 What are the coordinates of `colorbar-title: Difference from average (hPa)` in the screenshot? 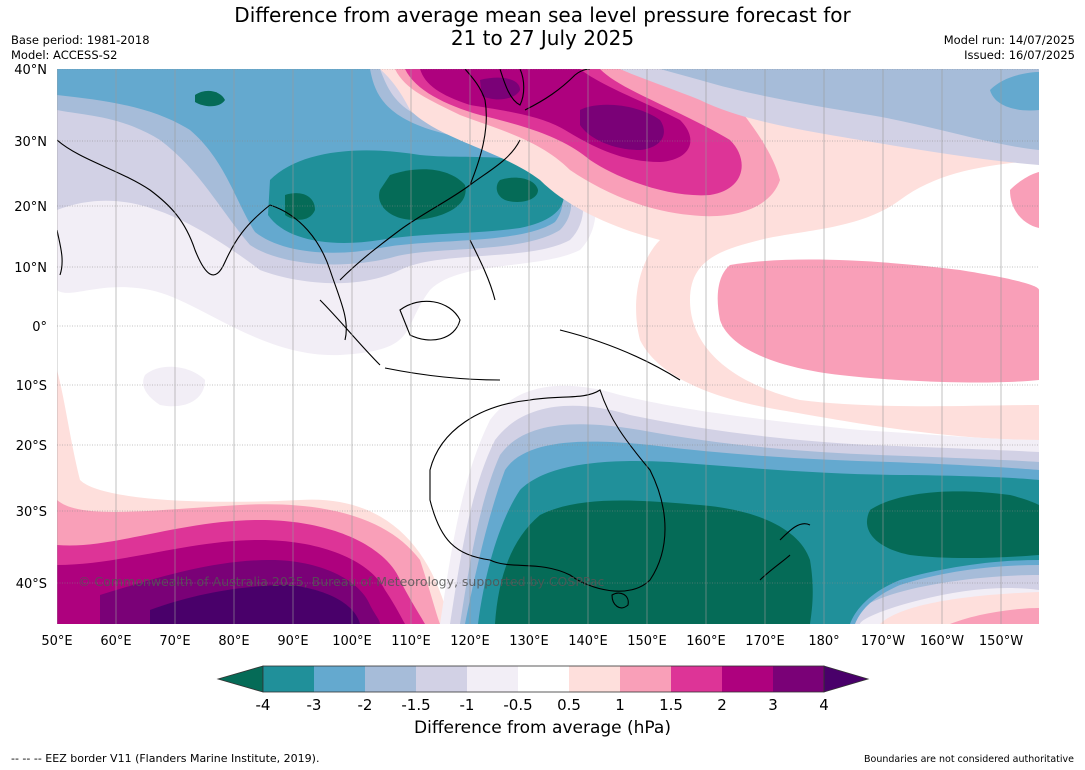 It's located at (542, 728).